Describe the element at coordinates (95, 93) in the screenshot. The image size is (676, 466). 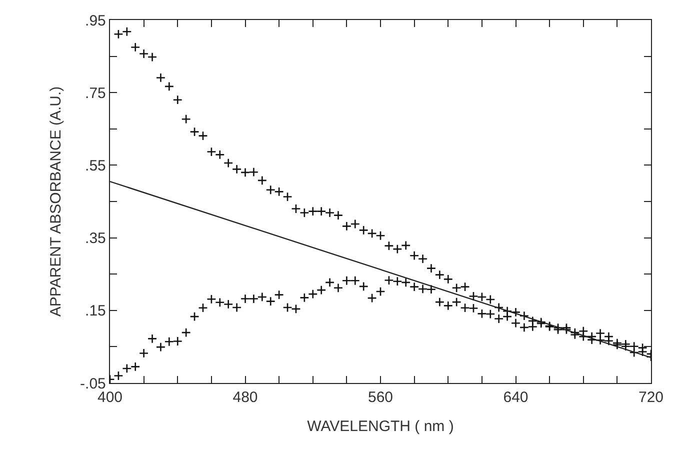
I see `y-tick-label: .75` at that location.